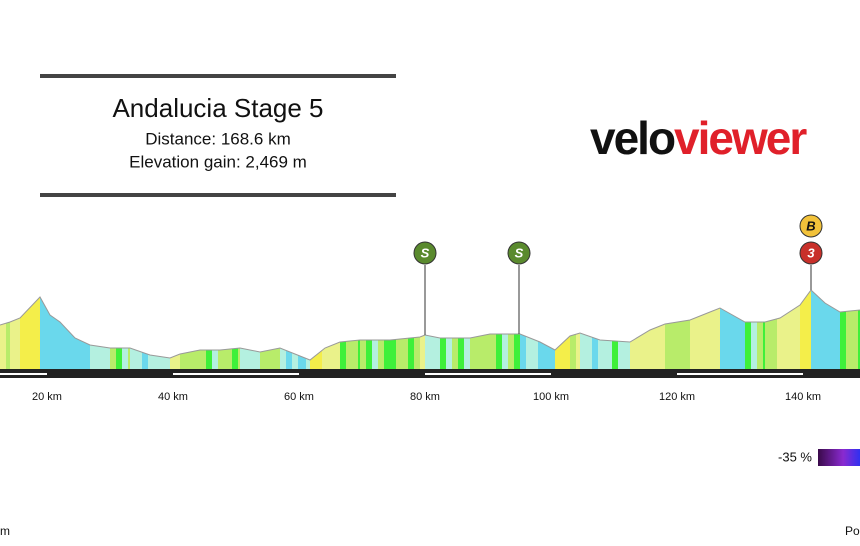  I want to click on logo: veloviewer, so click(698, 138).